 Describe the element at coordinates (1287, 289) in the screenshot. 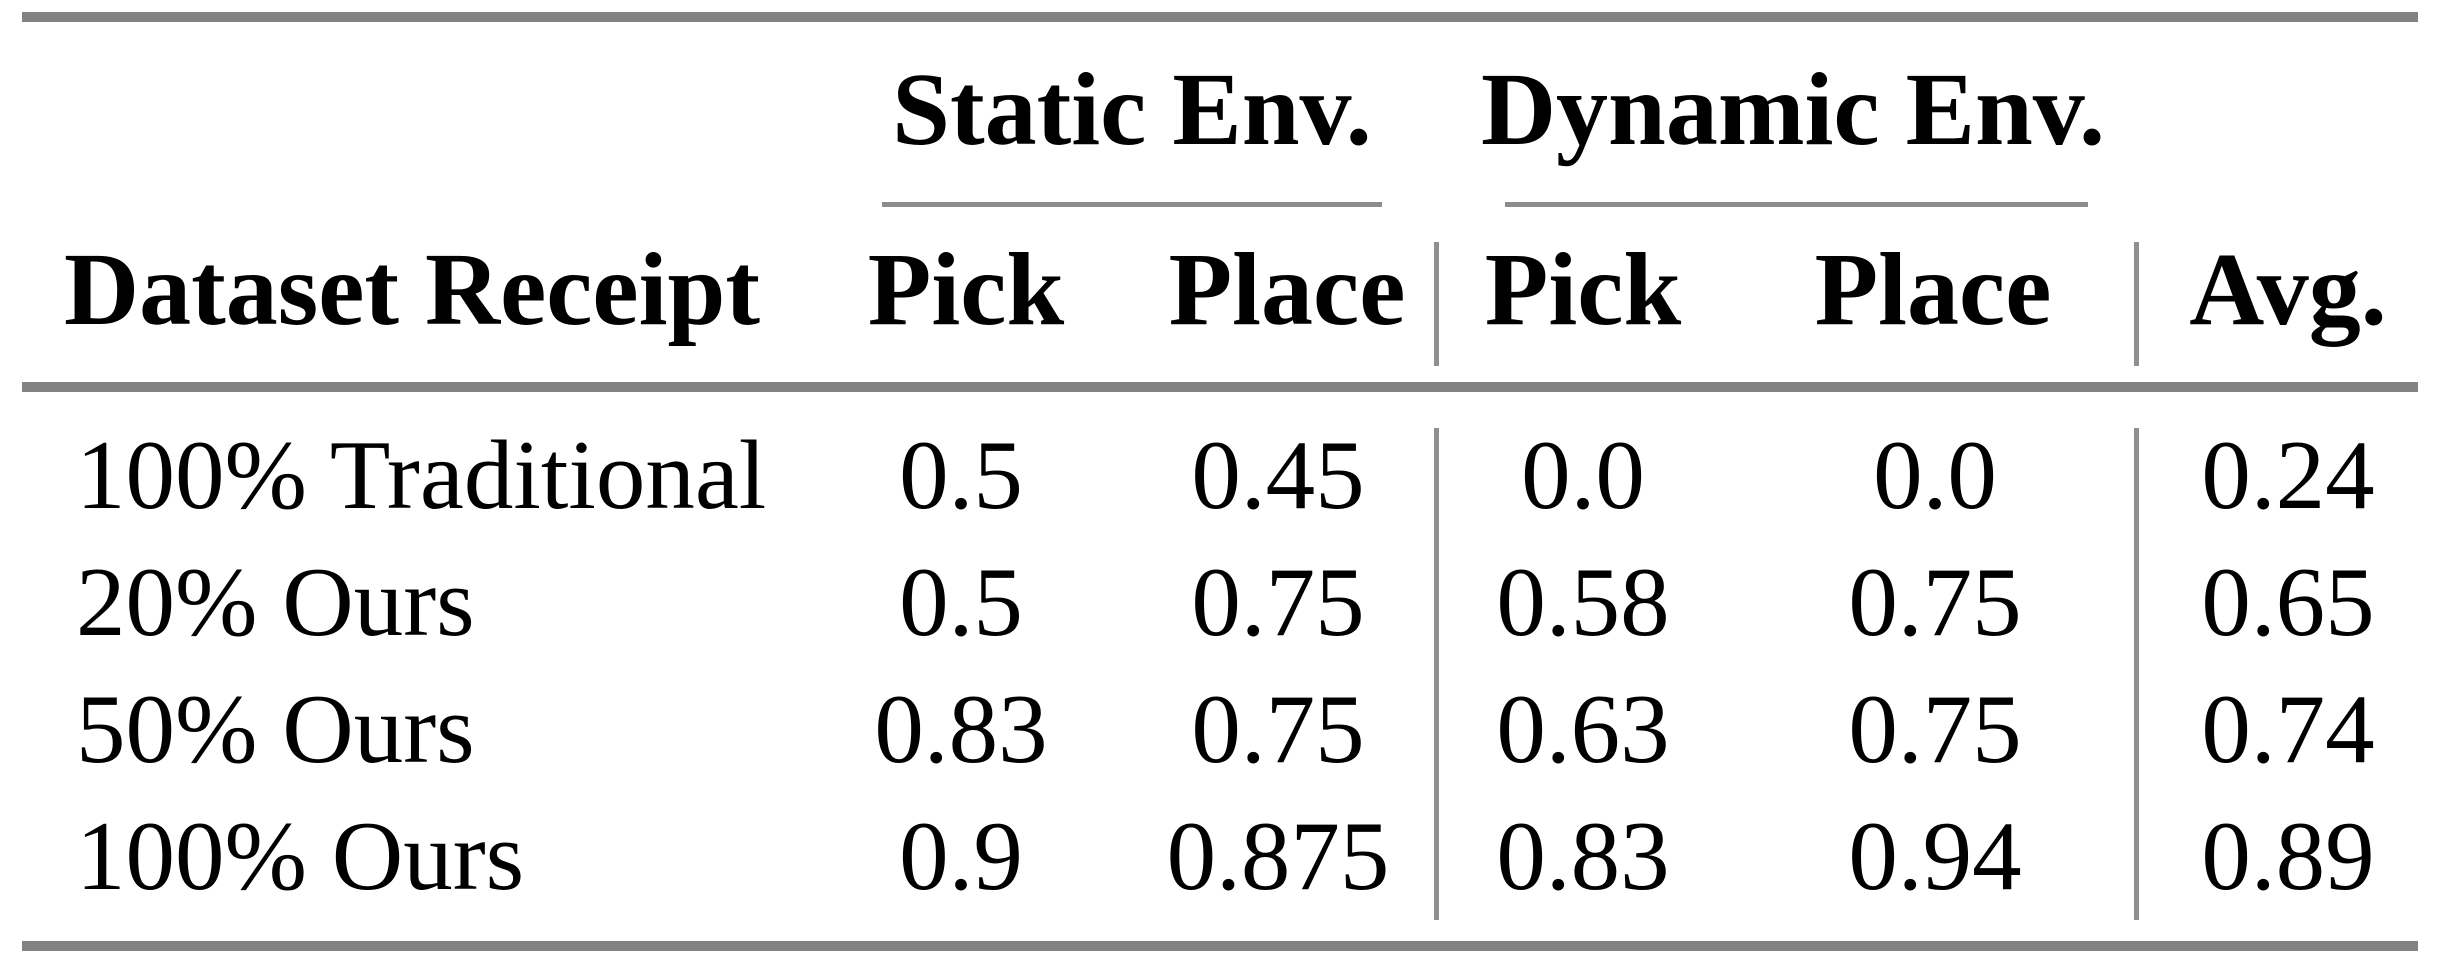

I see `column-header-static-place: Place` at that location.